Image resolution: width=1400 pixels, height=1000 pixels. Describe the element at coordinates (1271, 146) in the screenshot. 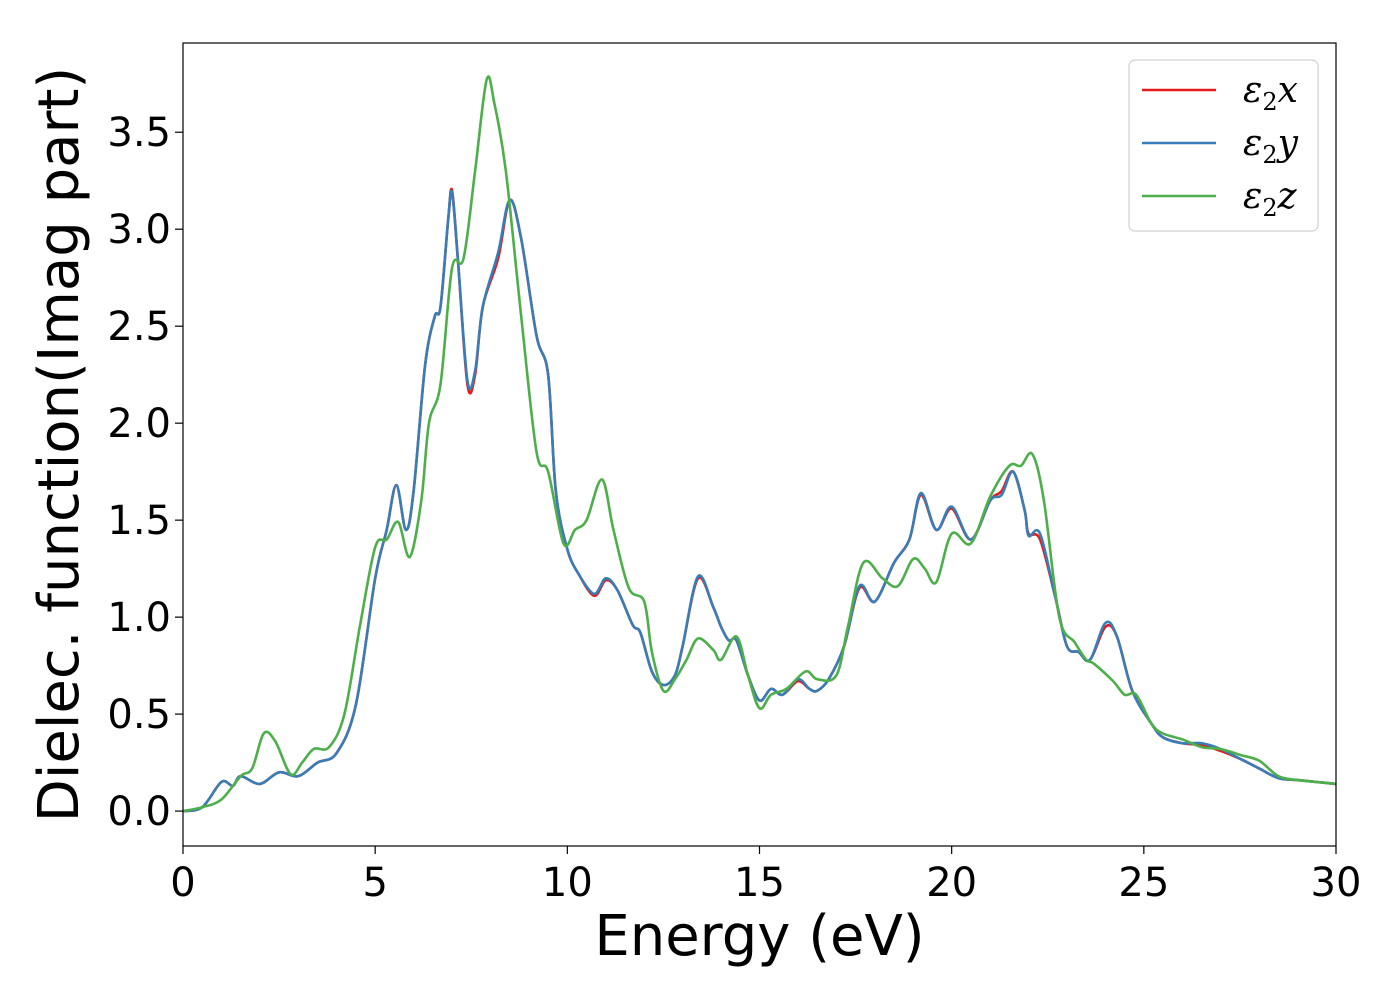

I see `legend-label-y: ε2y` at that location.